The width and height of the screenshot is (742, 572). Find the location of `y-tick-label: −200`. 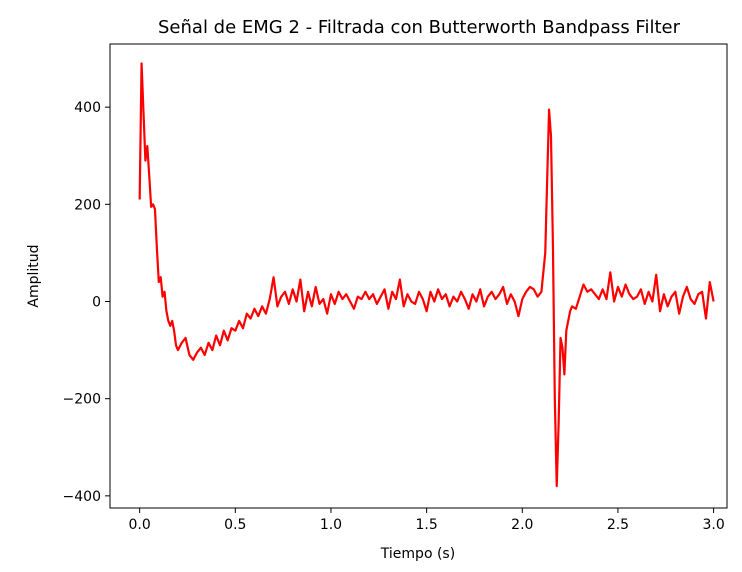

y-tick-label: −200 is located at coordinates (82, 400).